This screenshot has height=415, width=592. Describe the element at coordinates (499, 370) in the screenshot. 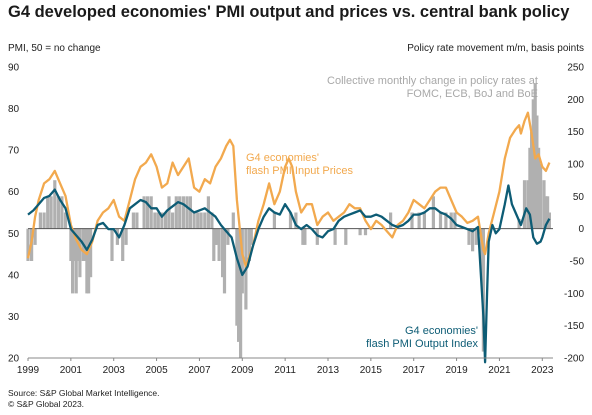

I see `x-tick-label: 2021` at that location.